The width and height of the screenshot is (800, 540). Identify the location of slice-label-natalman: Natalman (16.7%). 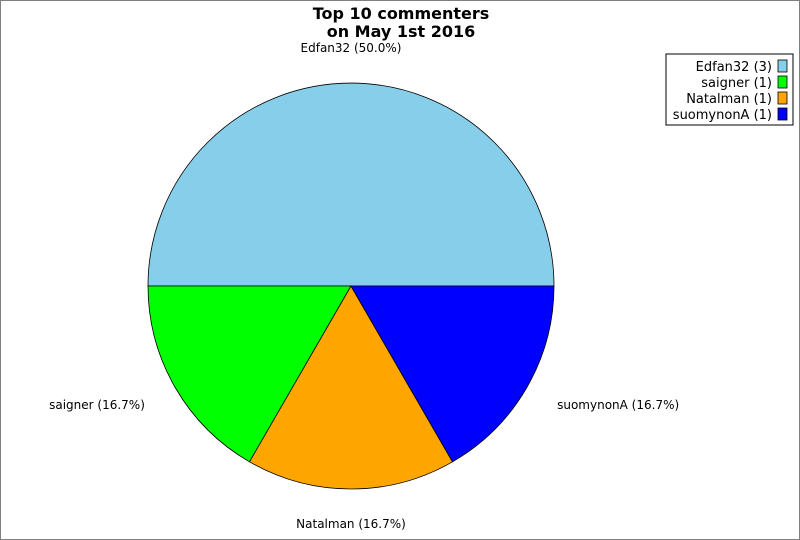
(351, 524).